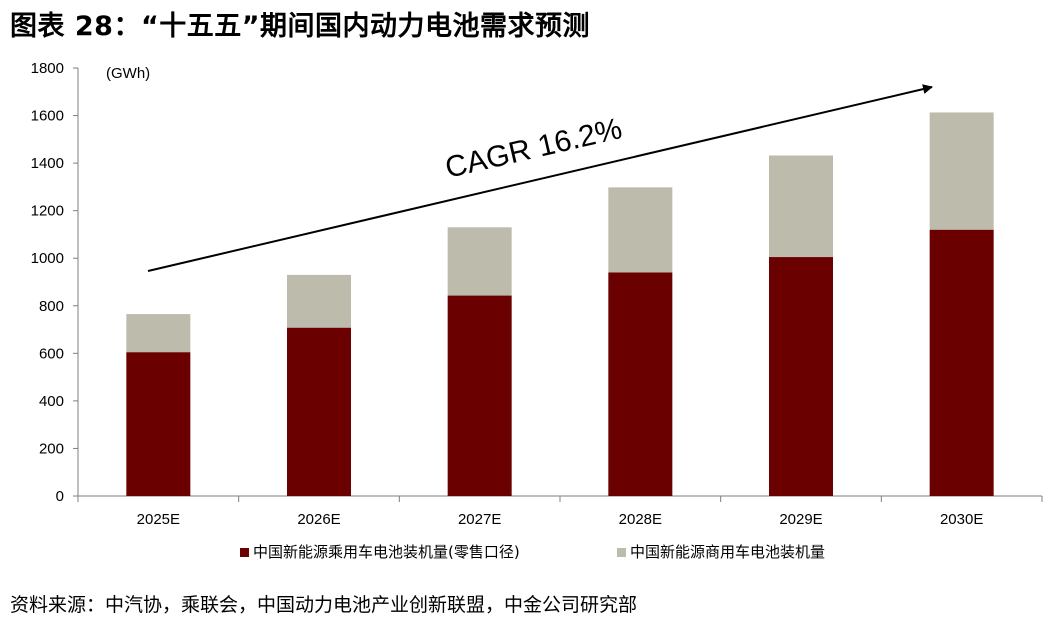  What do you see at coordinates (51, 306) in the screenshot?
I see `y-tick-label: 800` at bounding box center [51, 306].